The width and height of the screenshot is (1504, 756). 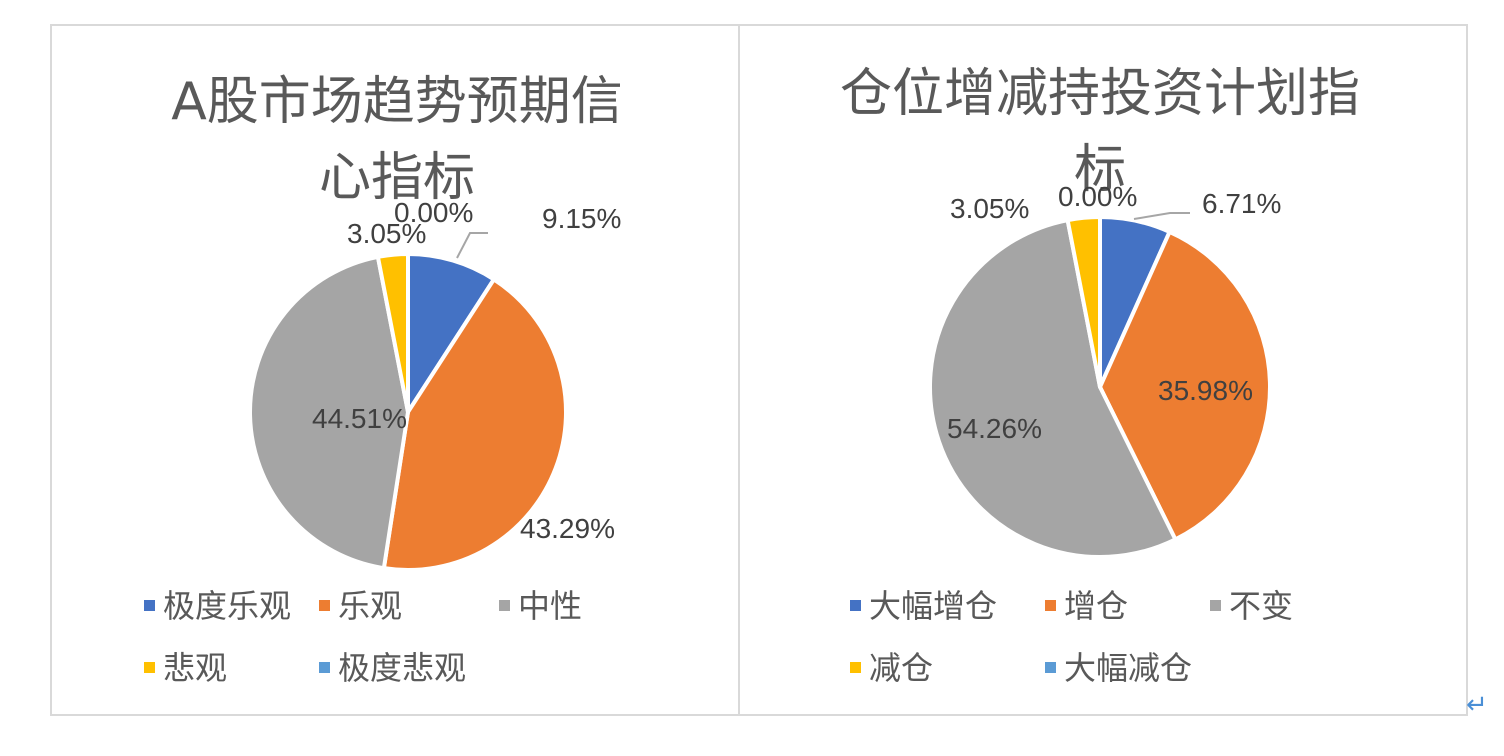 What do you see at coordinates (227, 606) in the screenshot?
I see `legend-label: 极度乐观` at bounding box center [227, 606].